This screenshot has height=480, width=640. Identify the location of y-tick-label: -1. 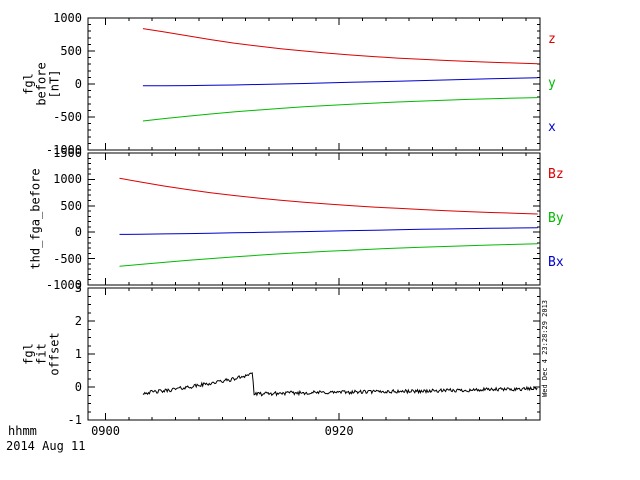
(74, 420).